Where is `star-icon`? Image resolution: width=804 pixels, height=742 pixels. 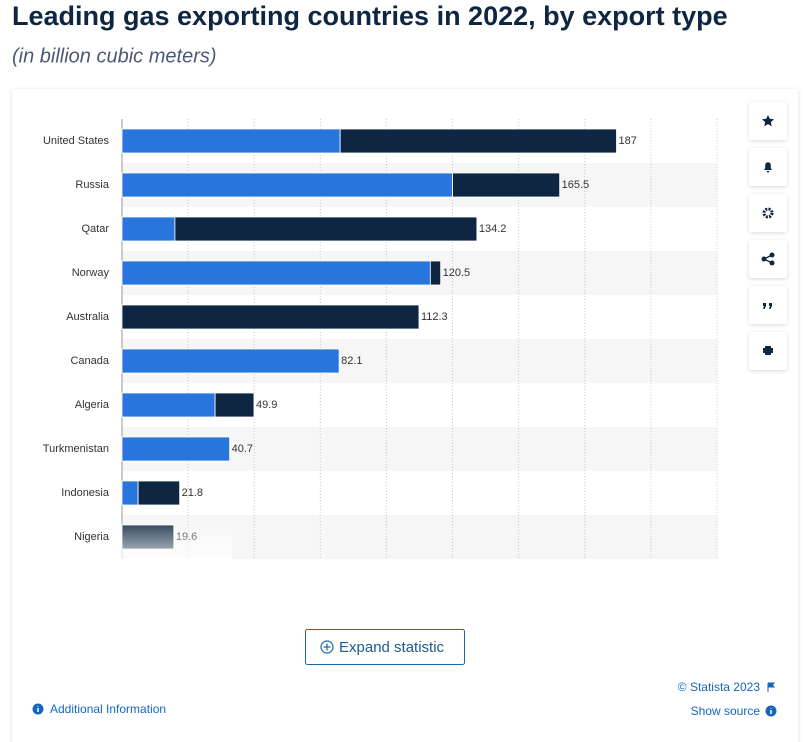 star-icon is located at coordinates (768, 121).